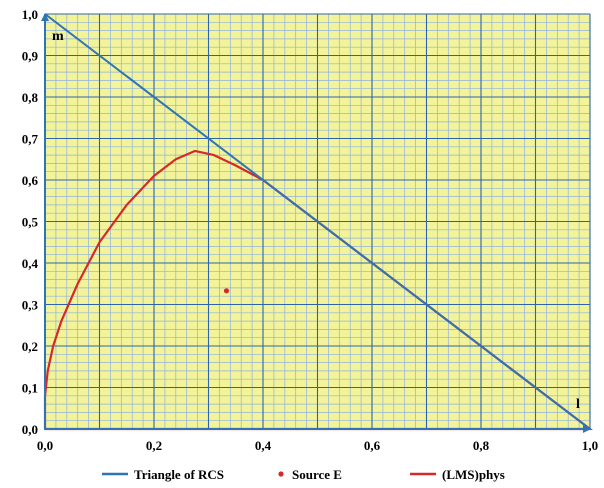  What do you see at coordinates (372, 445) in the screenshot?
I see `x-tick-label: 0,6` at bounding box center [372, 445].